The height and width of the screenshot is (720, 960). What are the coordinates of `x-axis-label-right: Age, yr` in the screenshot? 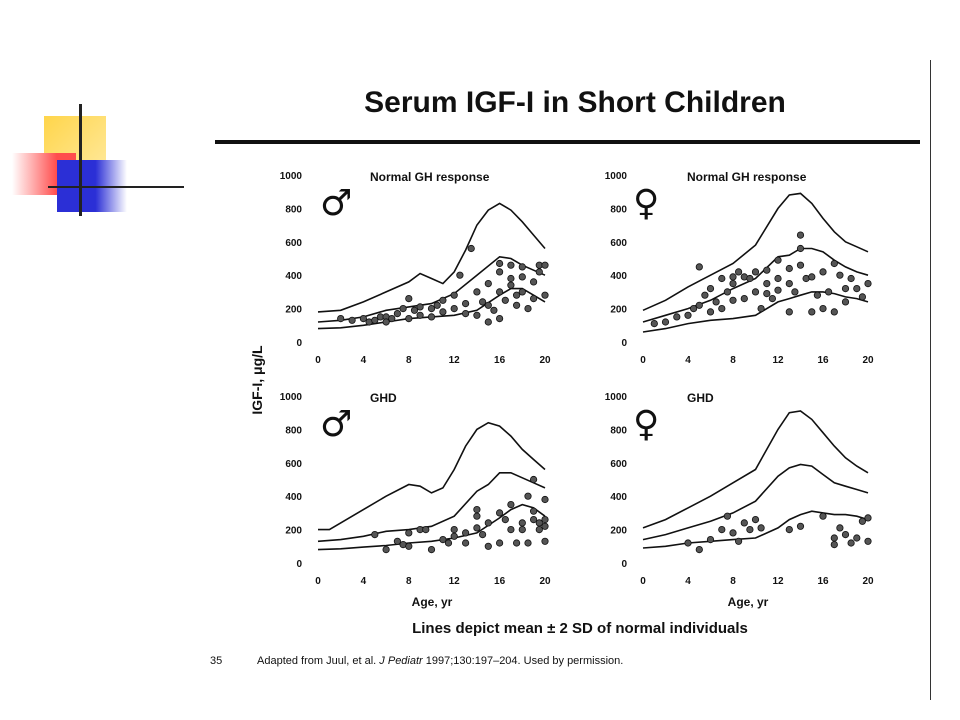 It's located at (748, 602).